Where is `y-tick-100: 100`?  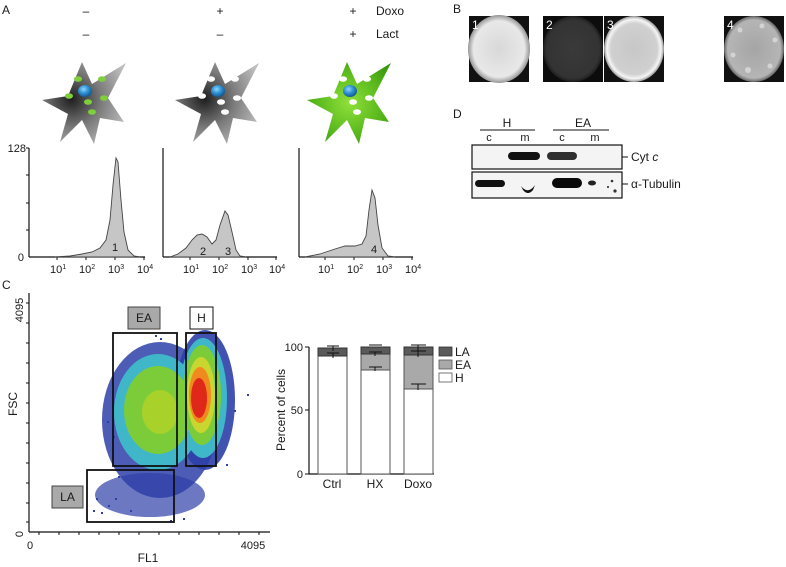 y-tick-100: 100 is located at coordinates (294, 348).